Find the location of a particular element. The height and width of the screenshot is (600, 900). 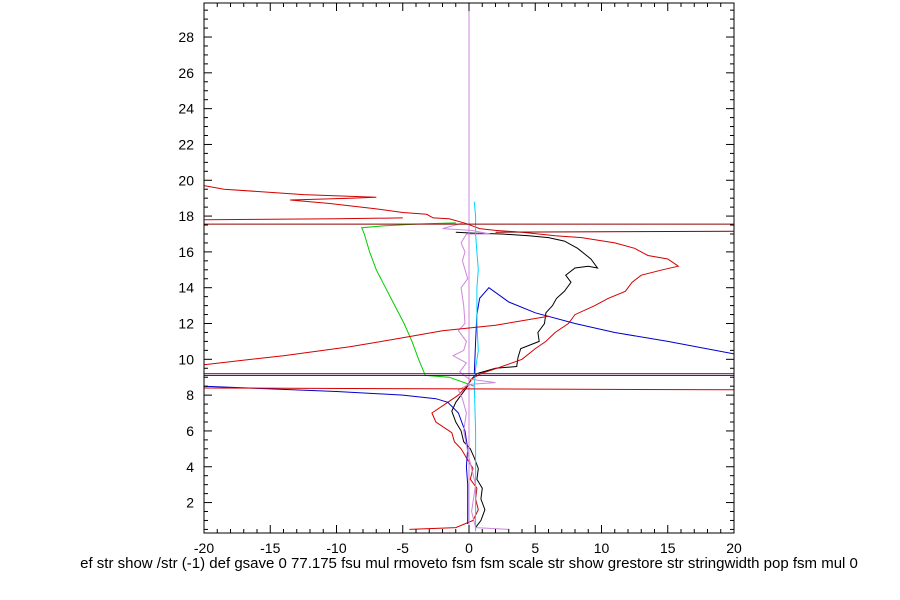

y-tick-label: 2 is located at coordinates (190, 503).